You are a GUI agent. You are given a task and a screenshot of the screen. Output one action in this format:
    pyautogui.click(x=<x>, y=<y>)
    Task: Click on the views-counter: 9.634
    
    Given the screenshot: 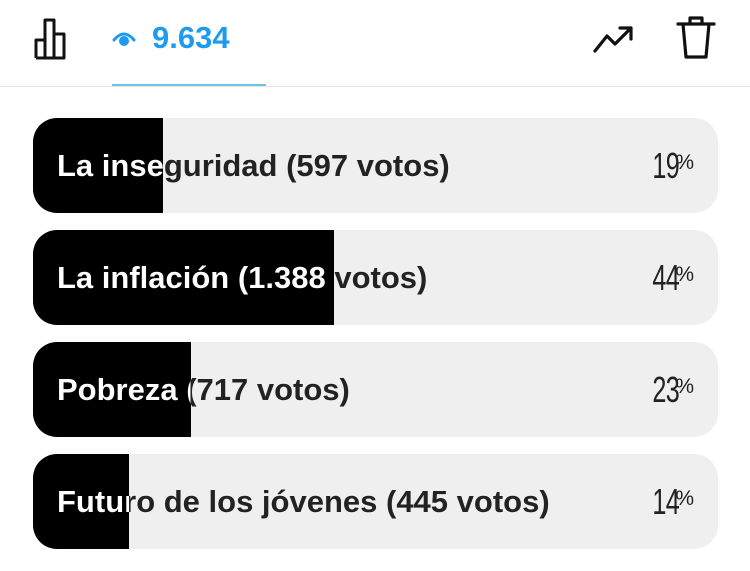 What is the action you would take?
    pyautogui.click(x=171, y=38)
    